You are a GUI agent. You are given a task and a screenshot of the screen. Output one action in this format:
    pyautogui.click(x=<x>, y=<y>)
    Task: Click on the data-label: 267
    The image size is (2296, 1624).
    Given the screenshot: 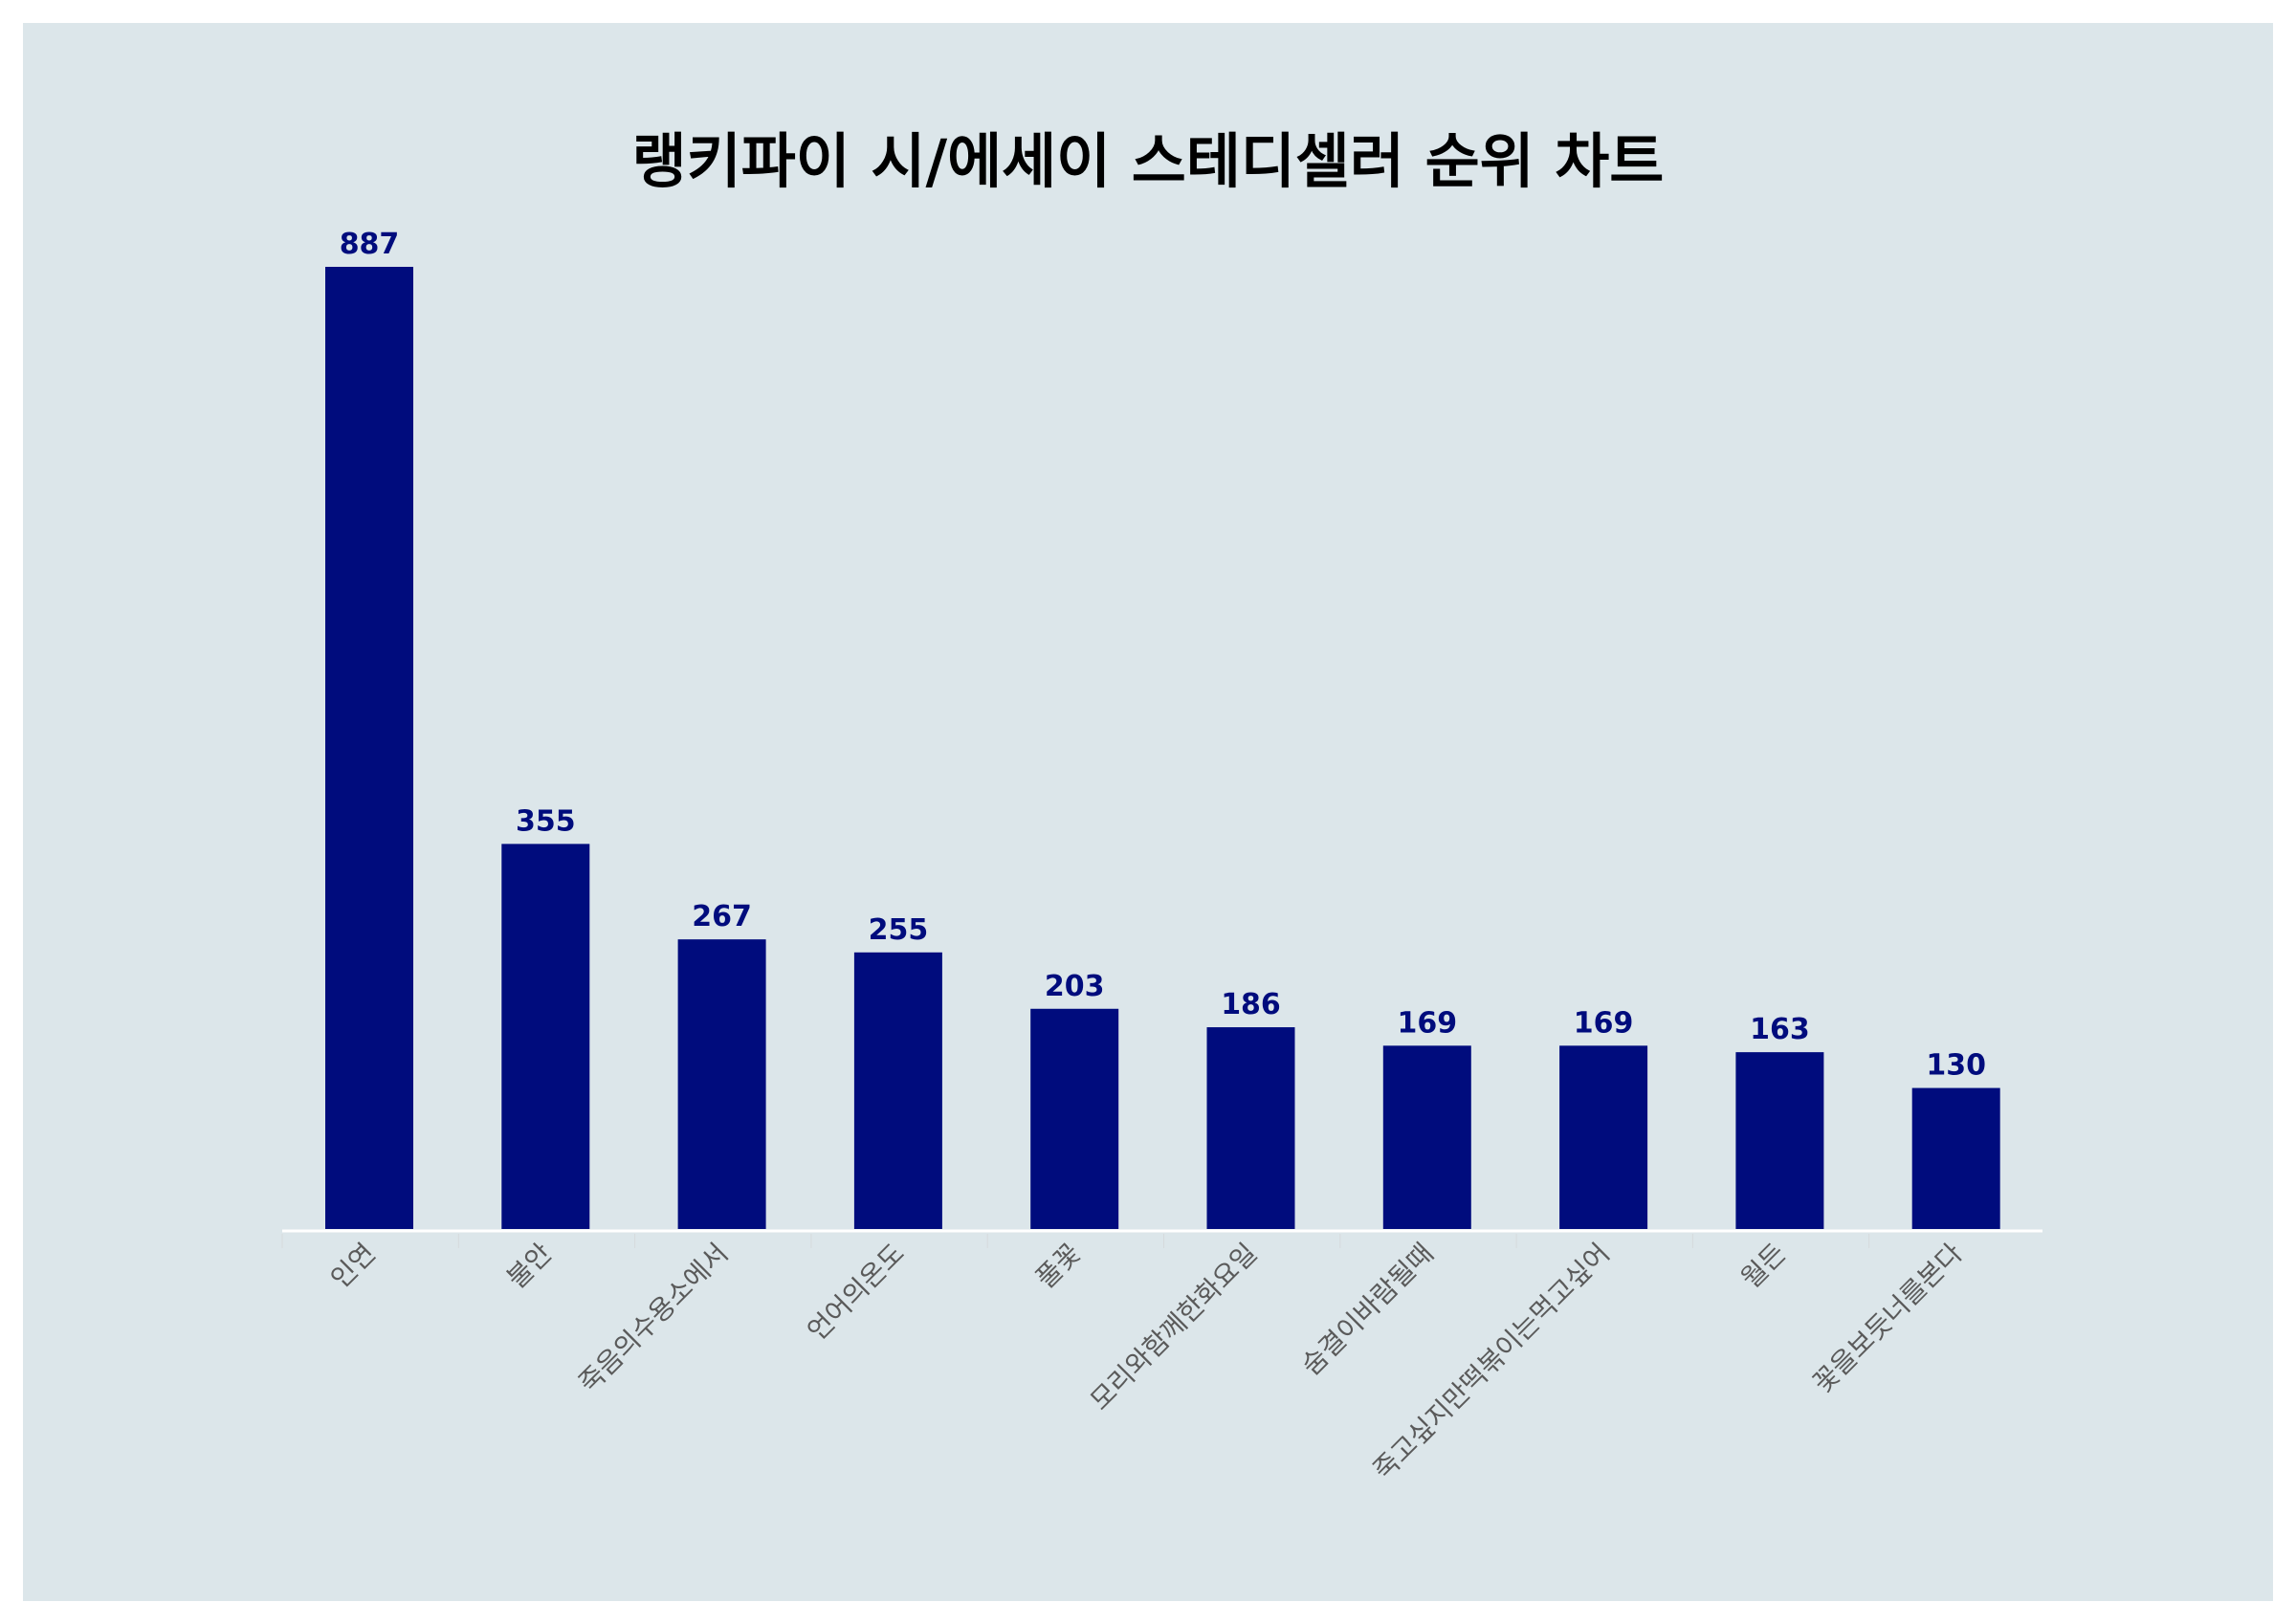 What is the action you would take?
    pyautogui.click(x=722, y=917)
    